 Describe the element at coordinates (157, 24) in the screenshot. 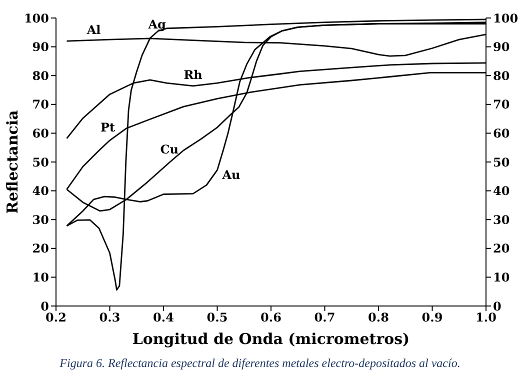

I see `series-label: Ag` at that location.